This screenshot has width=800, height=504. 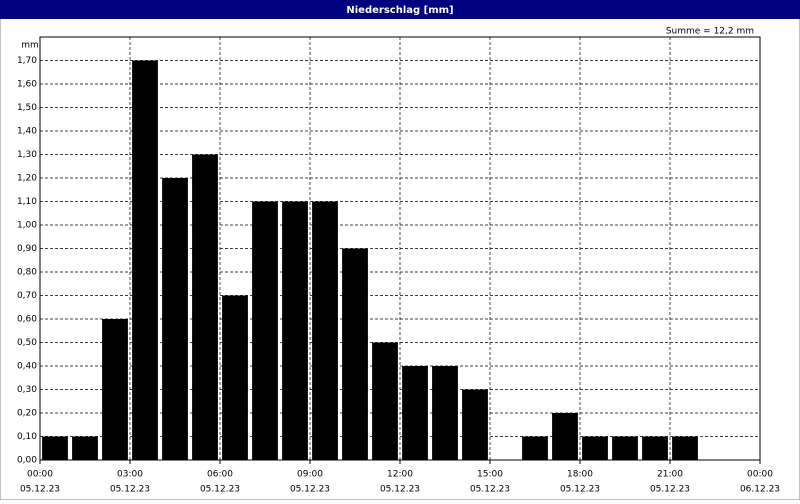 What do you see at coordinates (310, 475) in the screenshot?
I see `x-tick-label: 09:00` at bounding box center [310, 475].